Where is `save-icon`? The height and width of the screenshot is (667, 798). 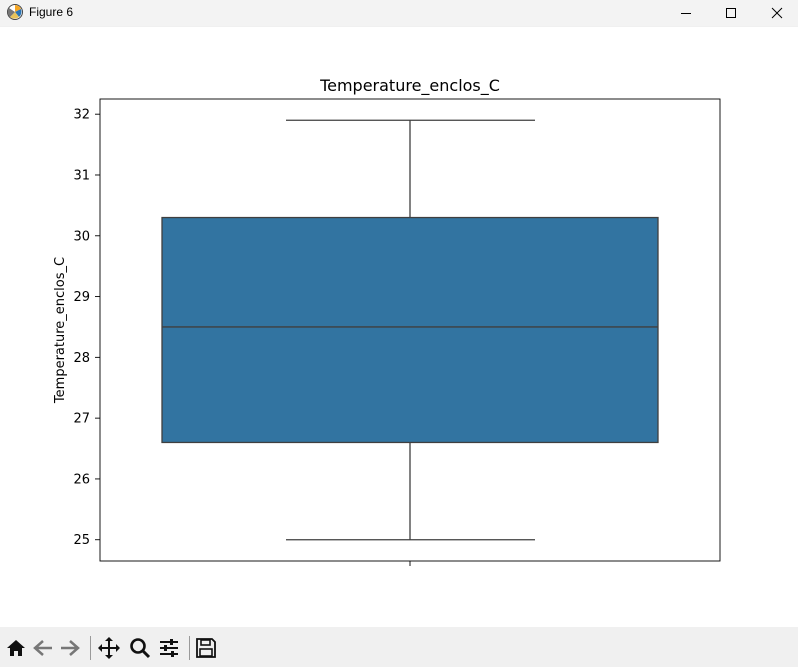
save-icon is located at coordinates (206, 648).